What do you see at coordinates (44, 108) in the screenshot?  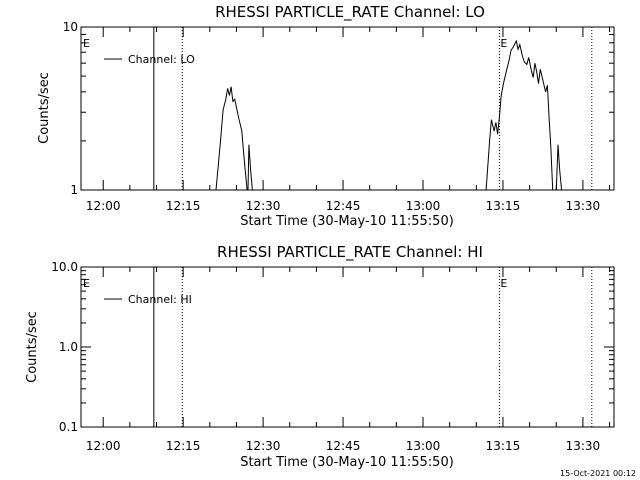 I see `y-axis-label-lo: Counts/sec` at bounding box center [44, 108].